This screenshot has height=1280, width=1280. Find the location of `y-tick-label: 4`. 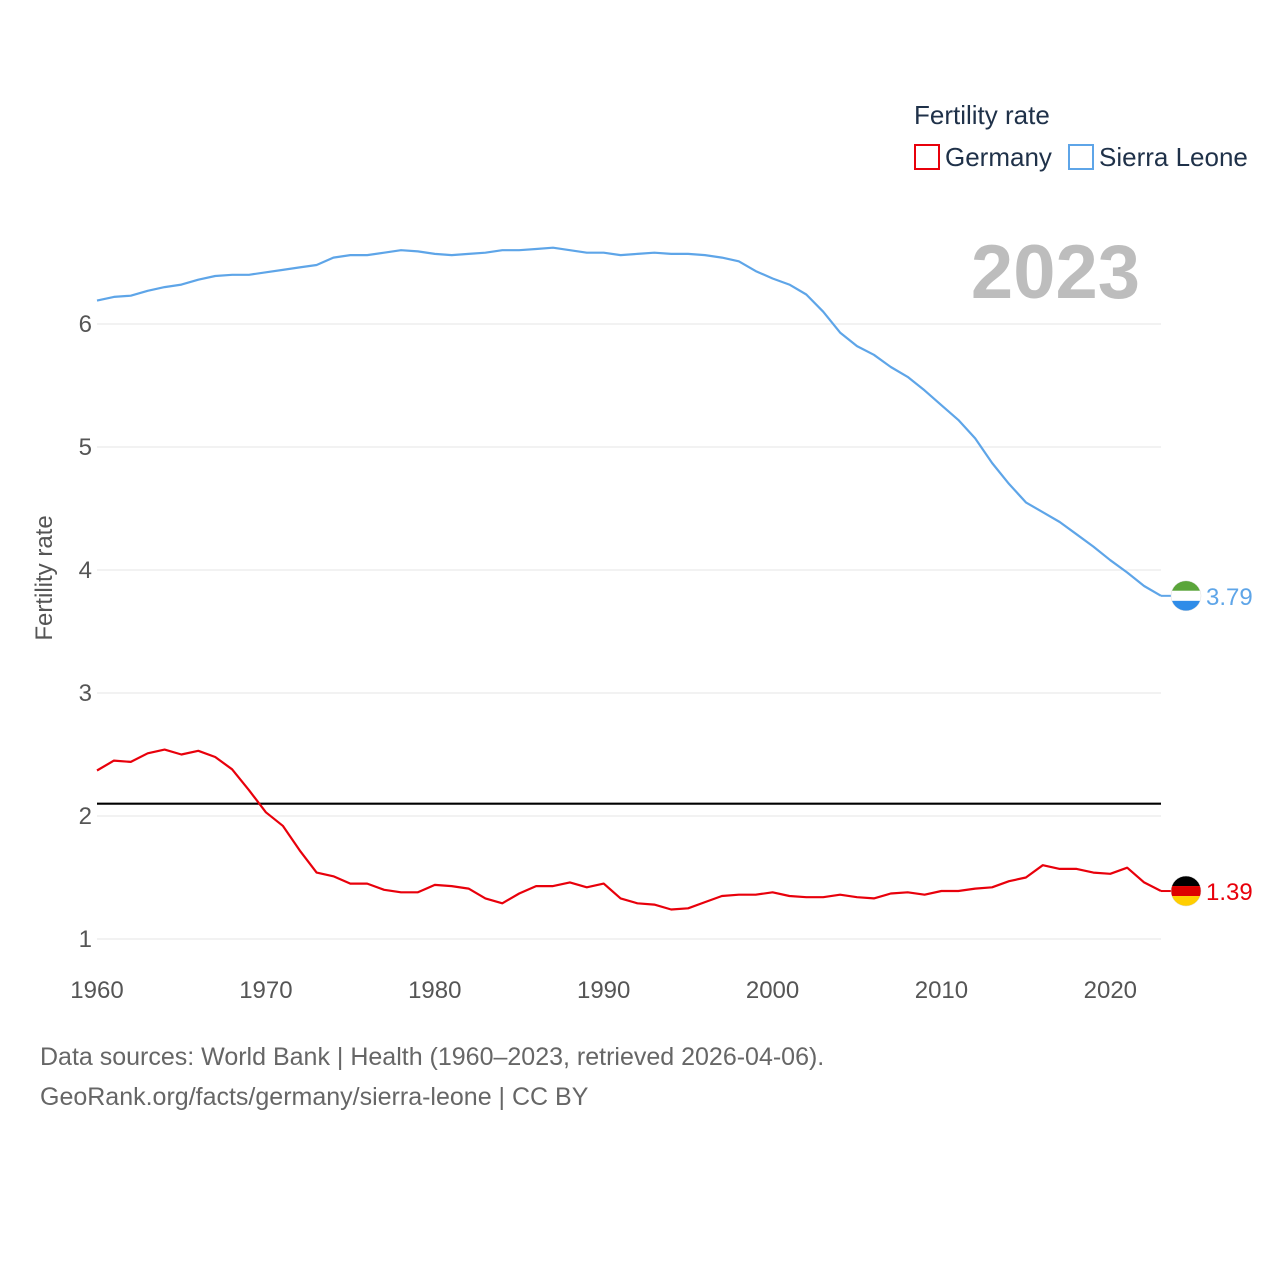

y-tick-label: 4 is located at coordinates (85, 570).